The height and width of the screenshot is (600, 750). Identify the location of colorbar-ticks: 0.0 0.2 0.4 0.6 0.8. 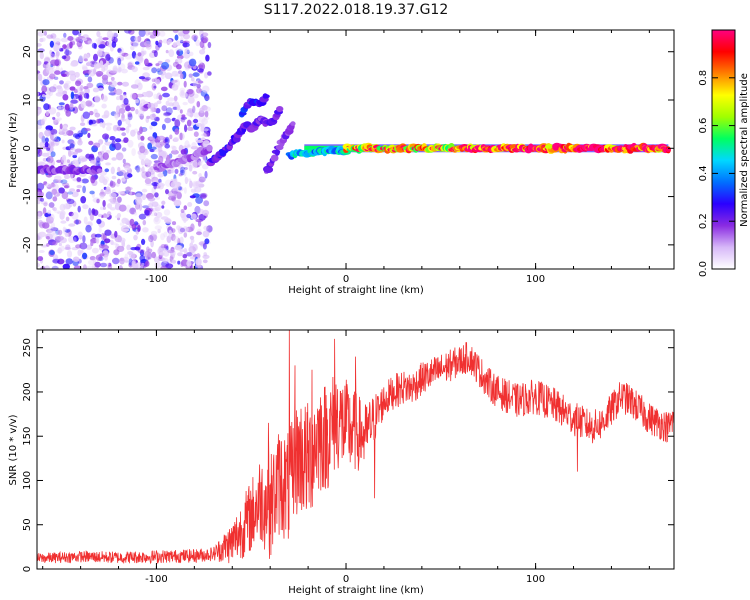
(716, 173).